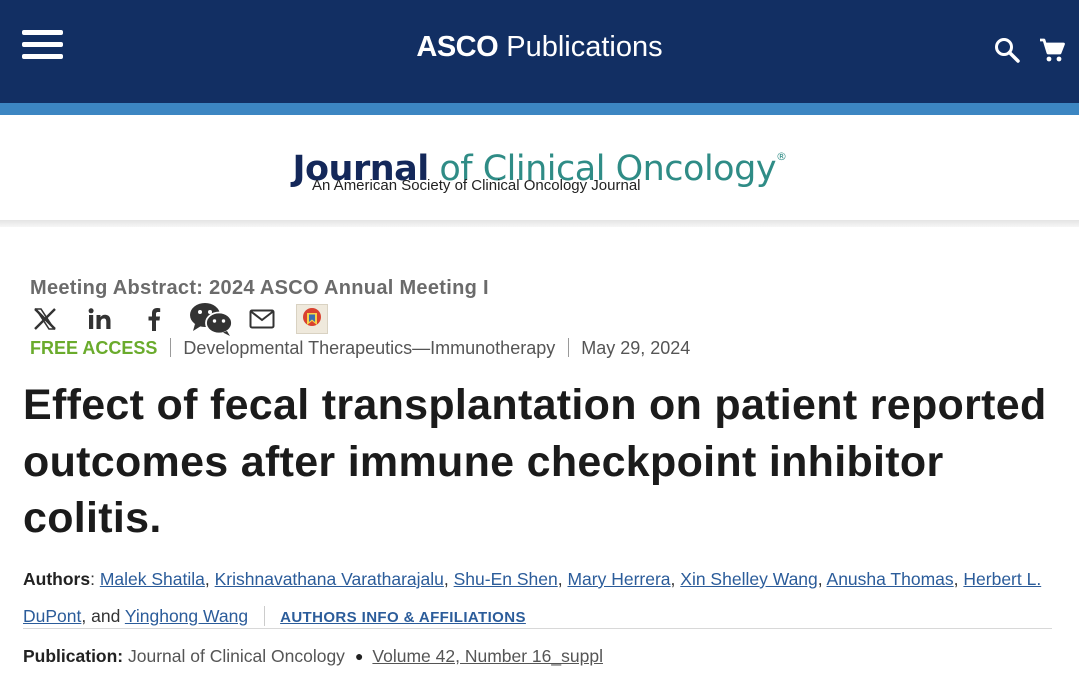 The width and height of the screenshot is (1079, 681). I want to click on asco-publications-logo: ASCO Publications, so click(539, 47).